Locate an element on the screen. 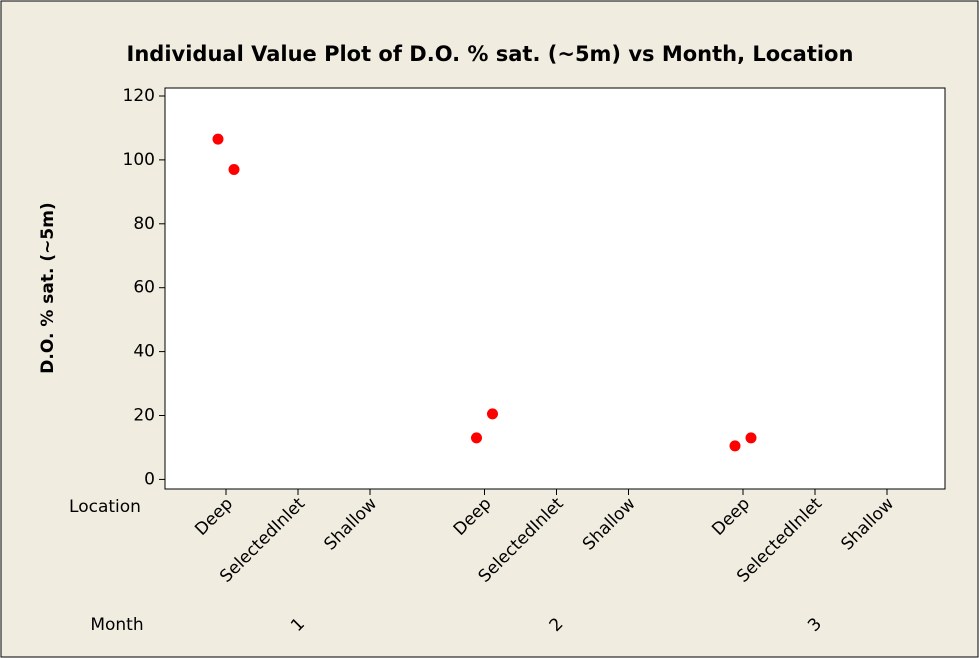  y-tick-label: 100 is located at coordinates (139, 160).